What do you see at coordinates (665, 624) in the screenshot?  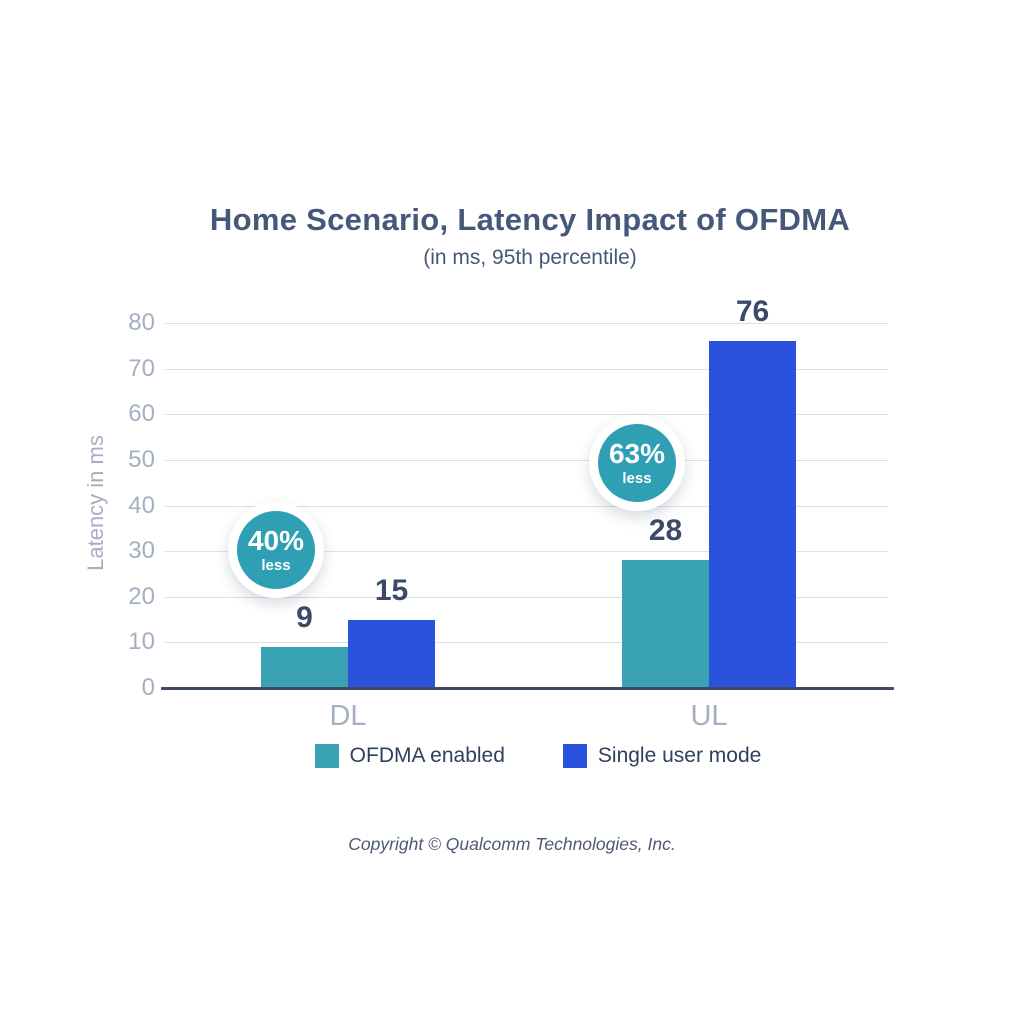 I see `bar-ul-ofdma` at bounding box center [665, 624].